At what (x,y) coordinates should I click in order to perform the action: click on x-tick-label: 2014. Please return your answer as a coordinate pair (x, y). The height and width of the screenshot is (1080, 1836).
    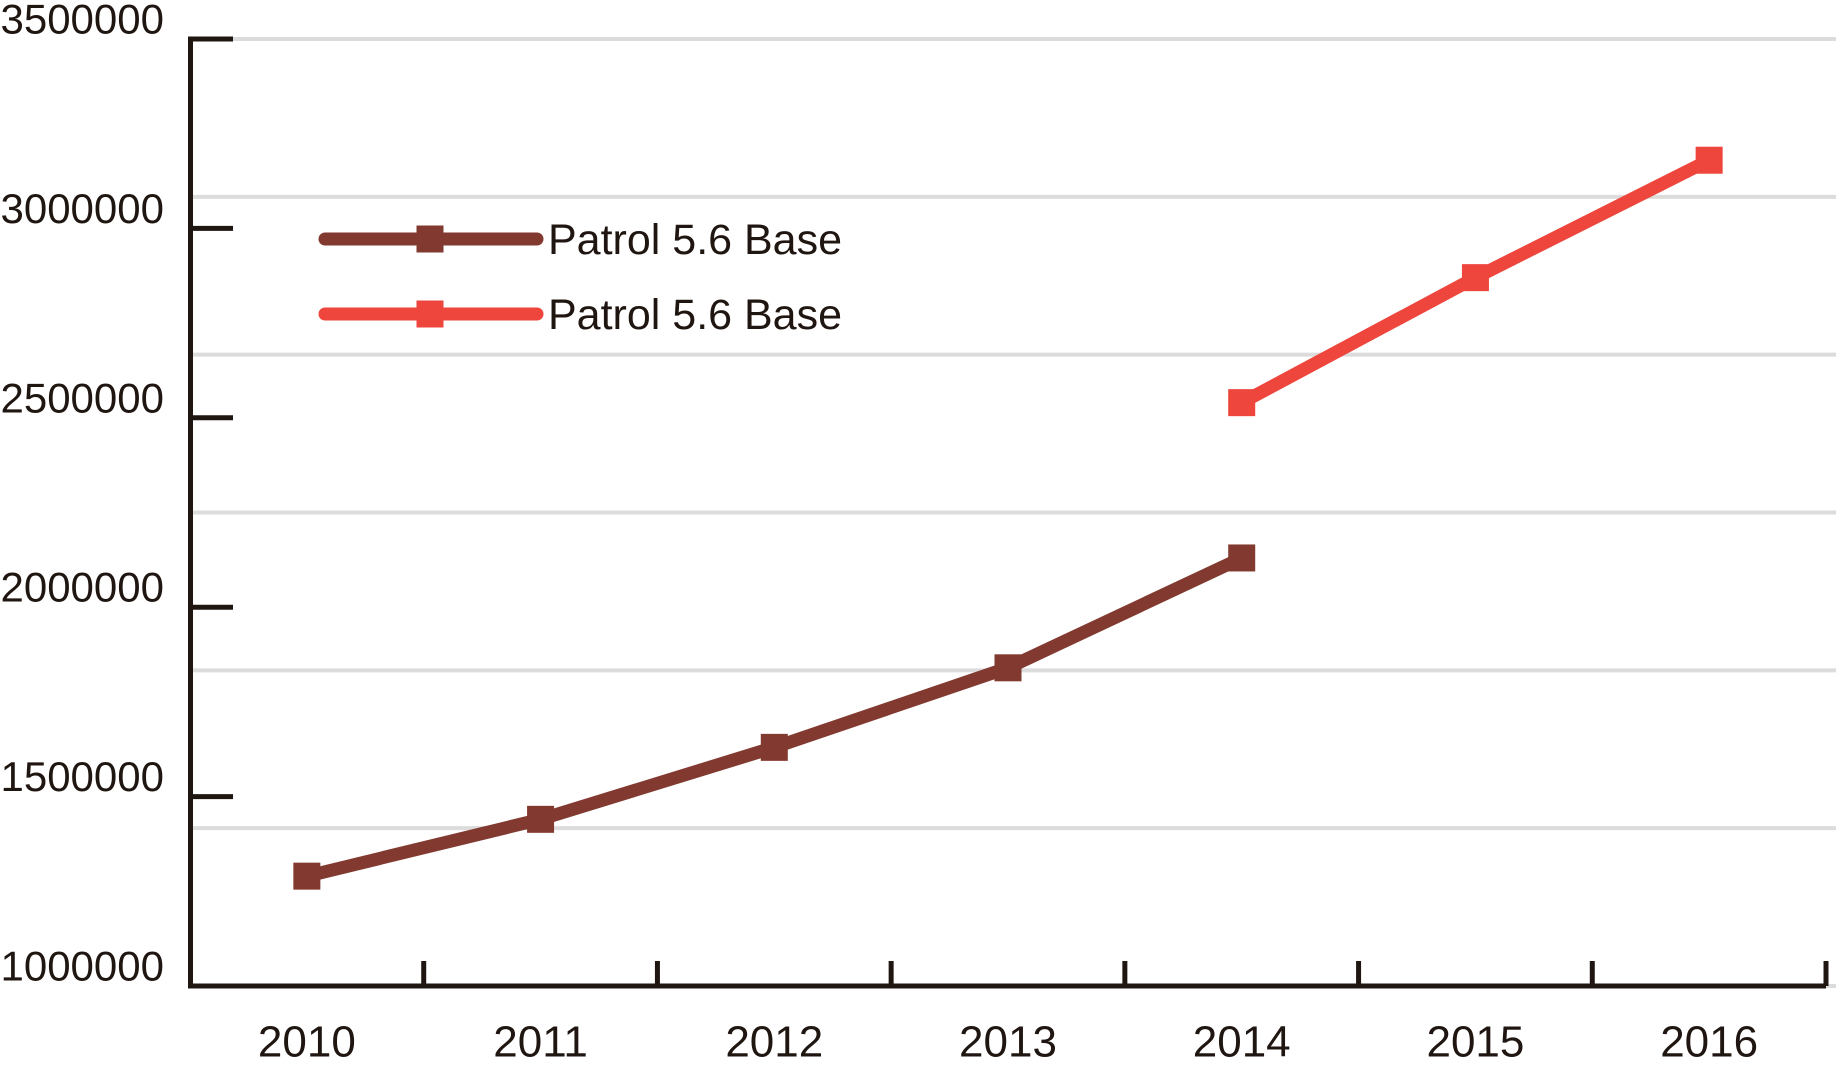
    Looking at the image, I should click on (1242, 1042).